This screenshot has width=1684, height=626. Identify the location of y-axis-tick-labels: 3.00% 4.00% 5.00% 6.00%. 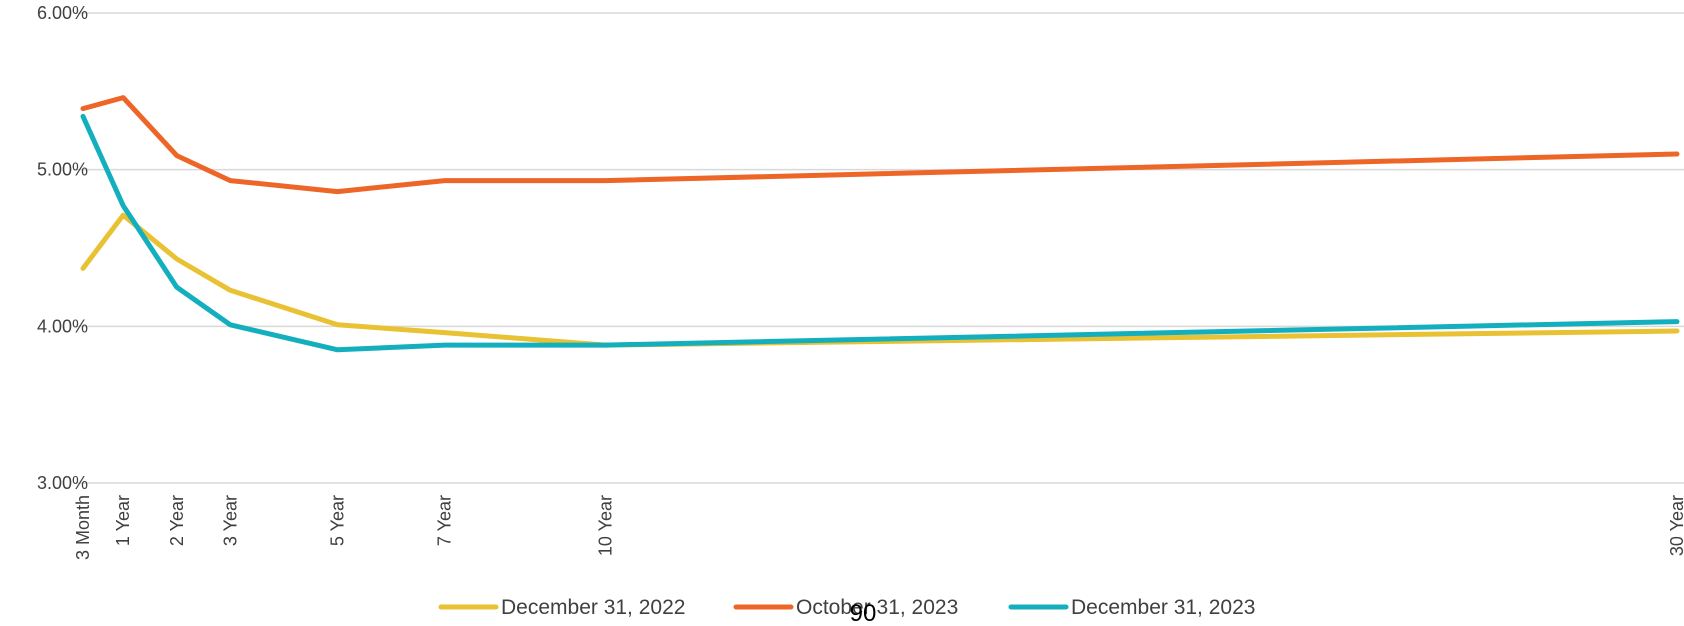
(62, 248).